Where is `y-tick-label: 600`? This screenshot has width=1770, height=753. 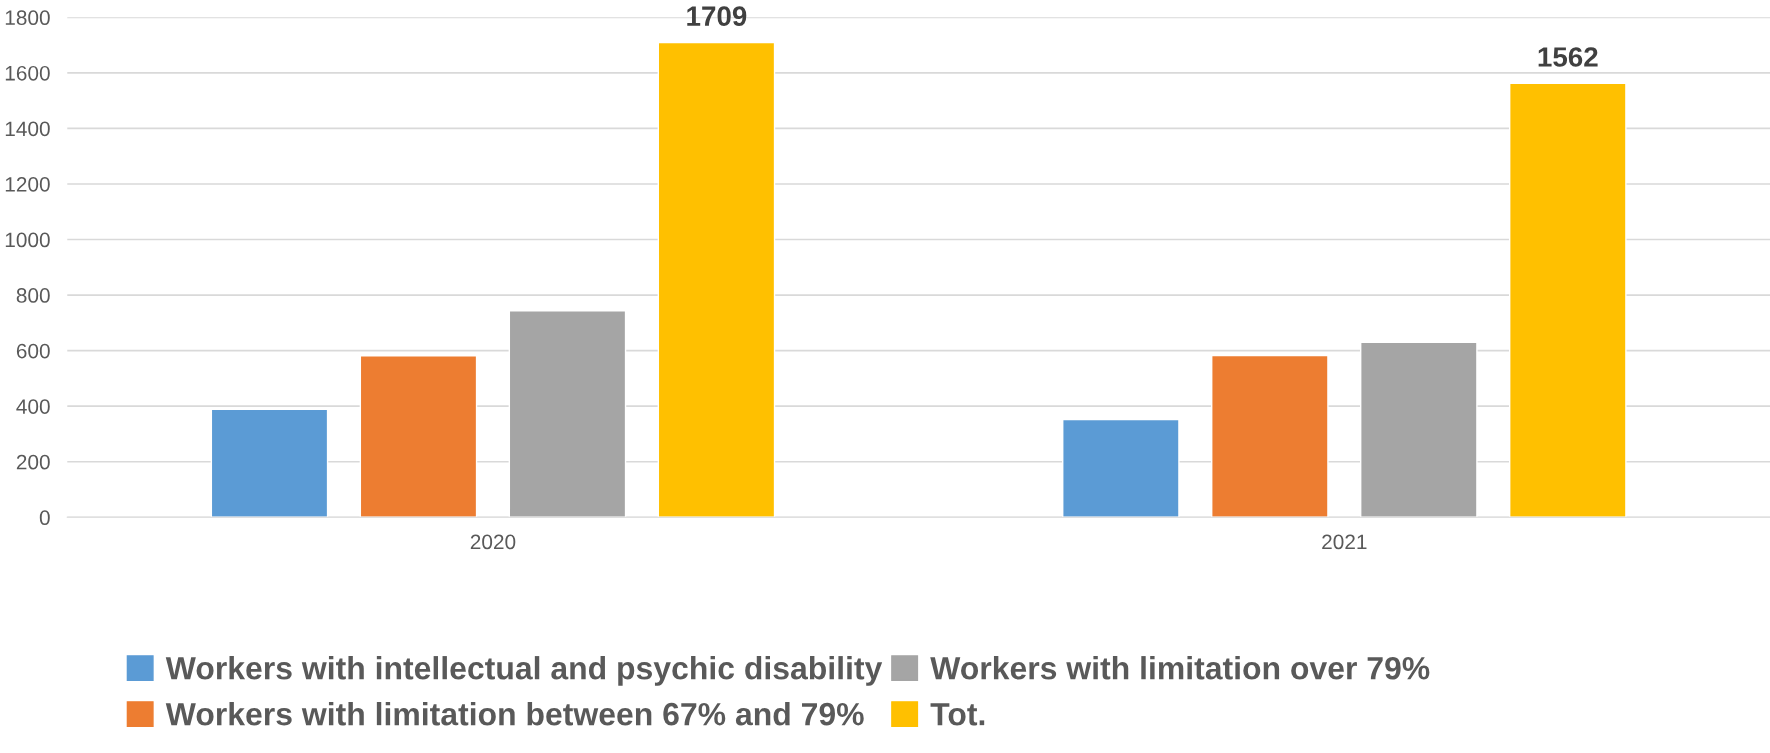
y-tick-label: 600 is located at coordinates (33, 351).